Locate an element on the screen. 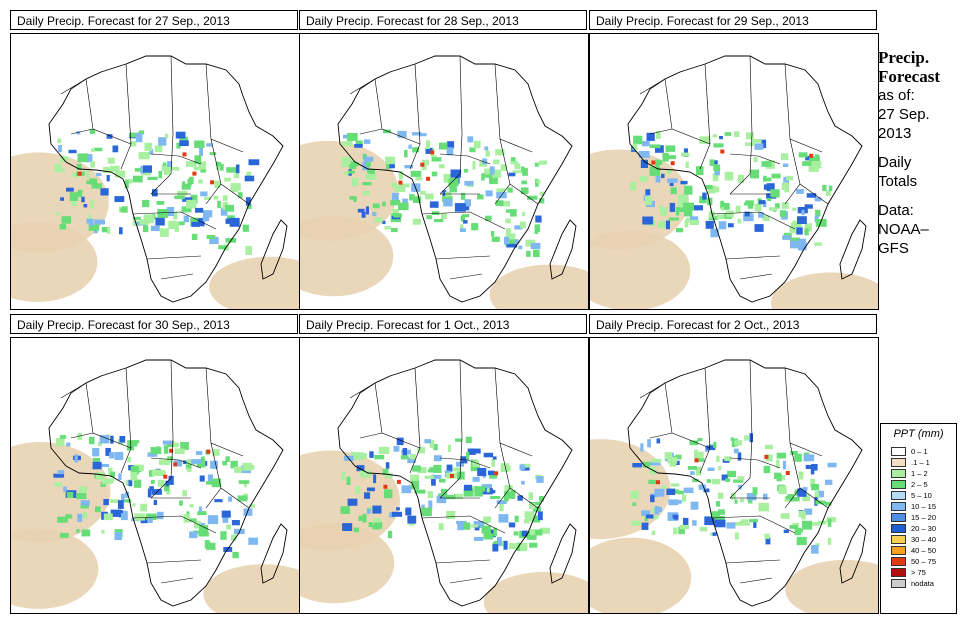  sand-patch is located at coordinates (347, 563).